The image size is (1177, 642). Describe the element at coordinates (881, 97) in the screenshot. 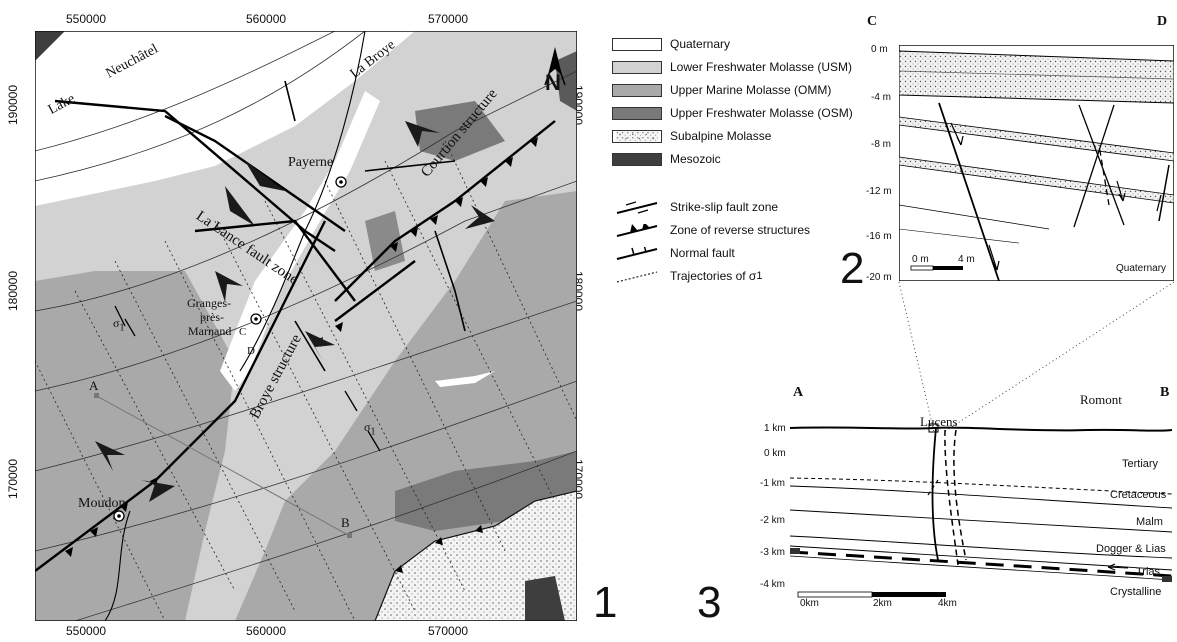

I see `depth-label: -4 m` at that location.